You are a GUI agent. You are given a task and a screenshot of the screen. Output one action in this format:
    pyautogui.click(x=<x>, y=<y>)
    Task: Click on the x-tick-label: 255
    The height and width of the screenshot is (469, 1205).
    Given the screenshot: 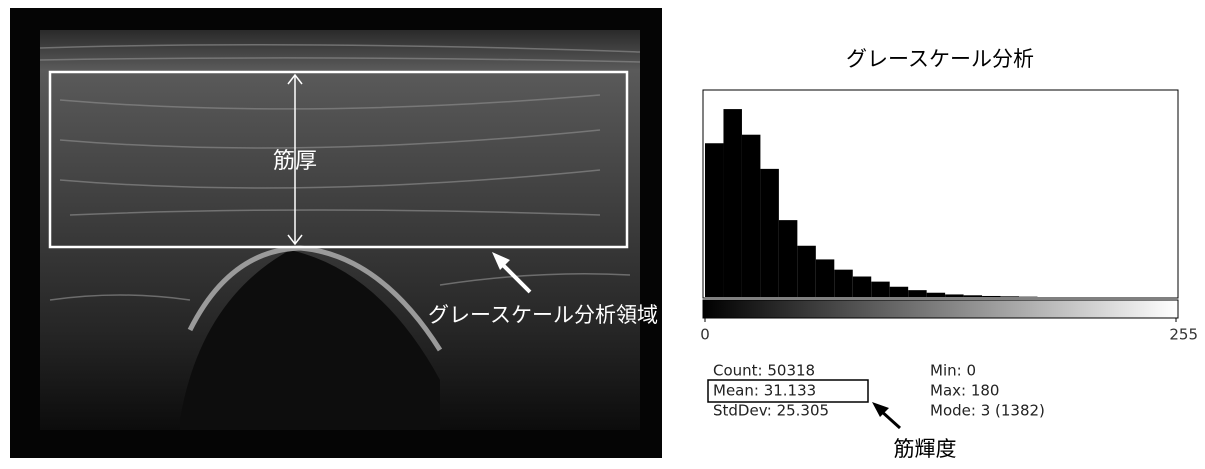 What is the action you would take?
    pyautogui.click(x=1183, y=335)
    